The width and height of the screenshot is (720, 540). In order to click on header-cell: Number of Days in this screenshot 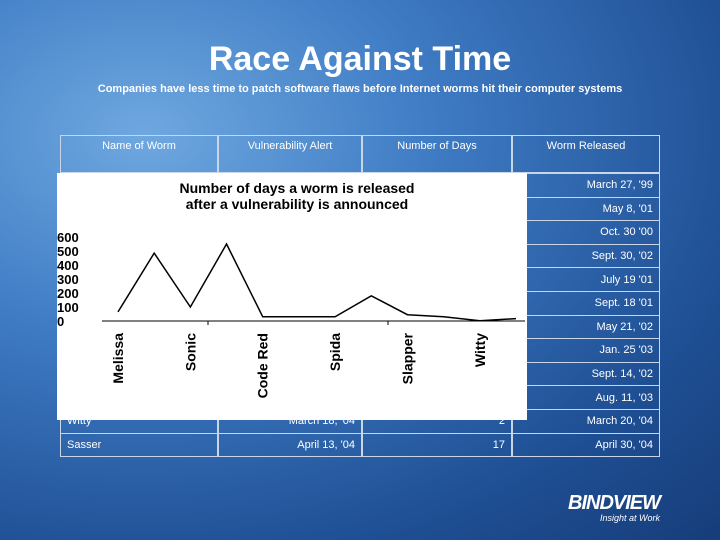, I will do `click(437, 154)`.